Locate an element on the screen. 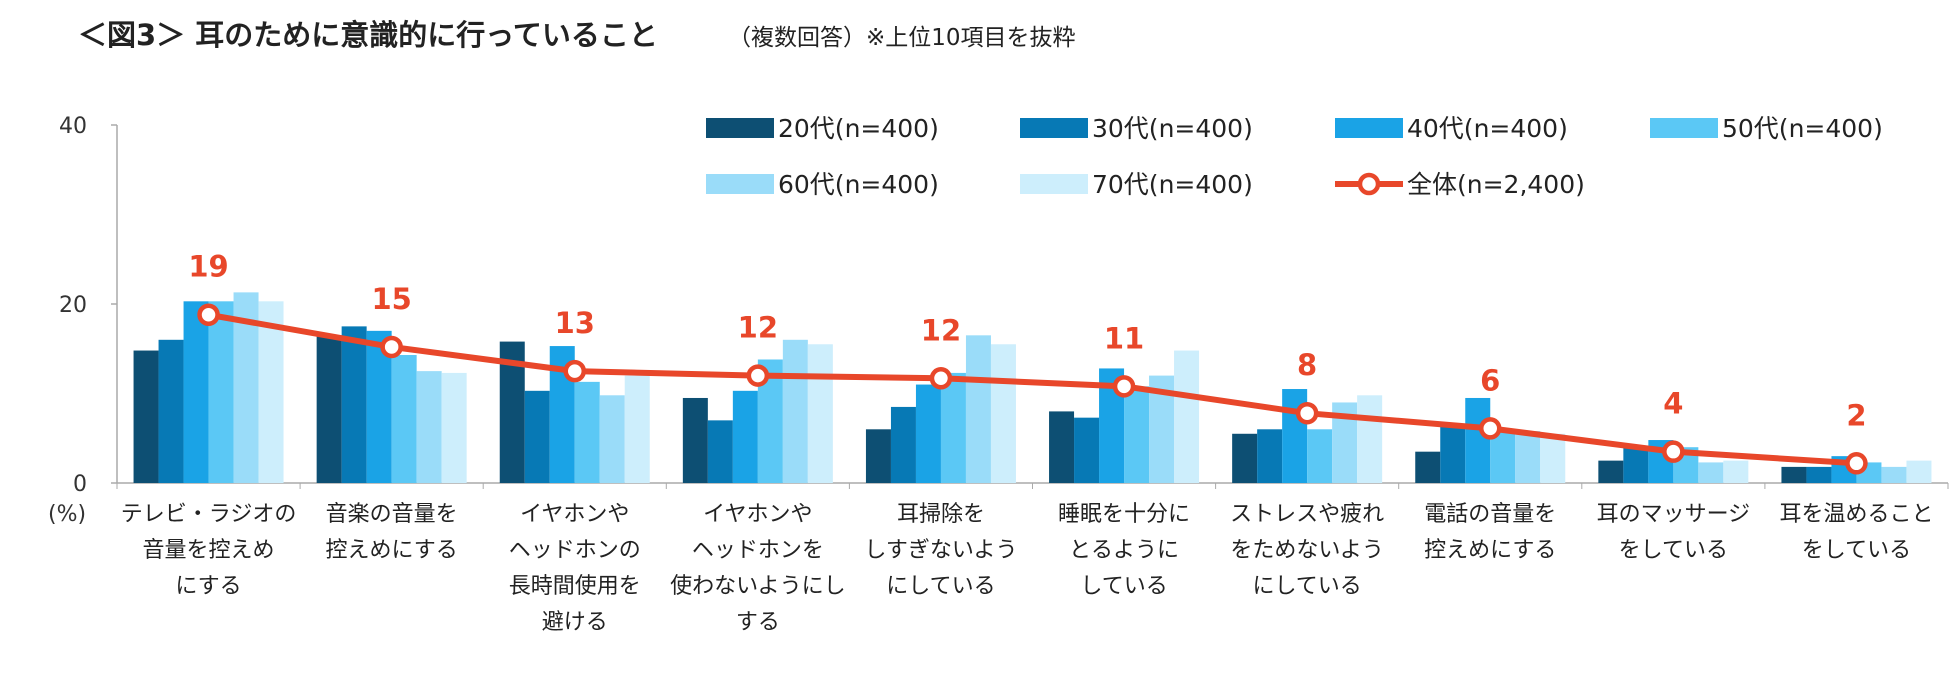  y-tick-label: 0 is located at coordinates (80, 484).